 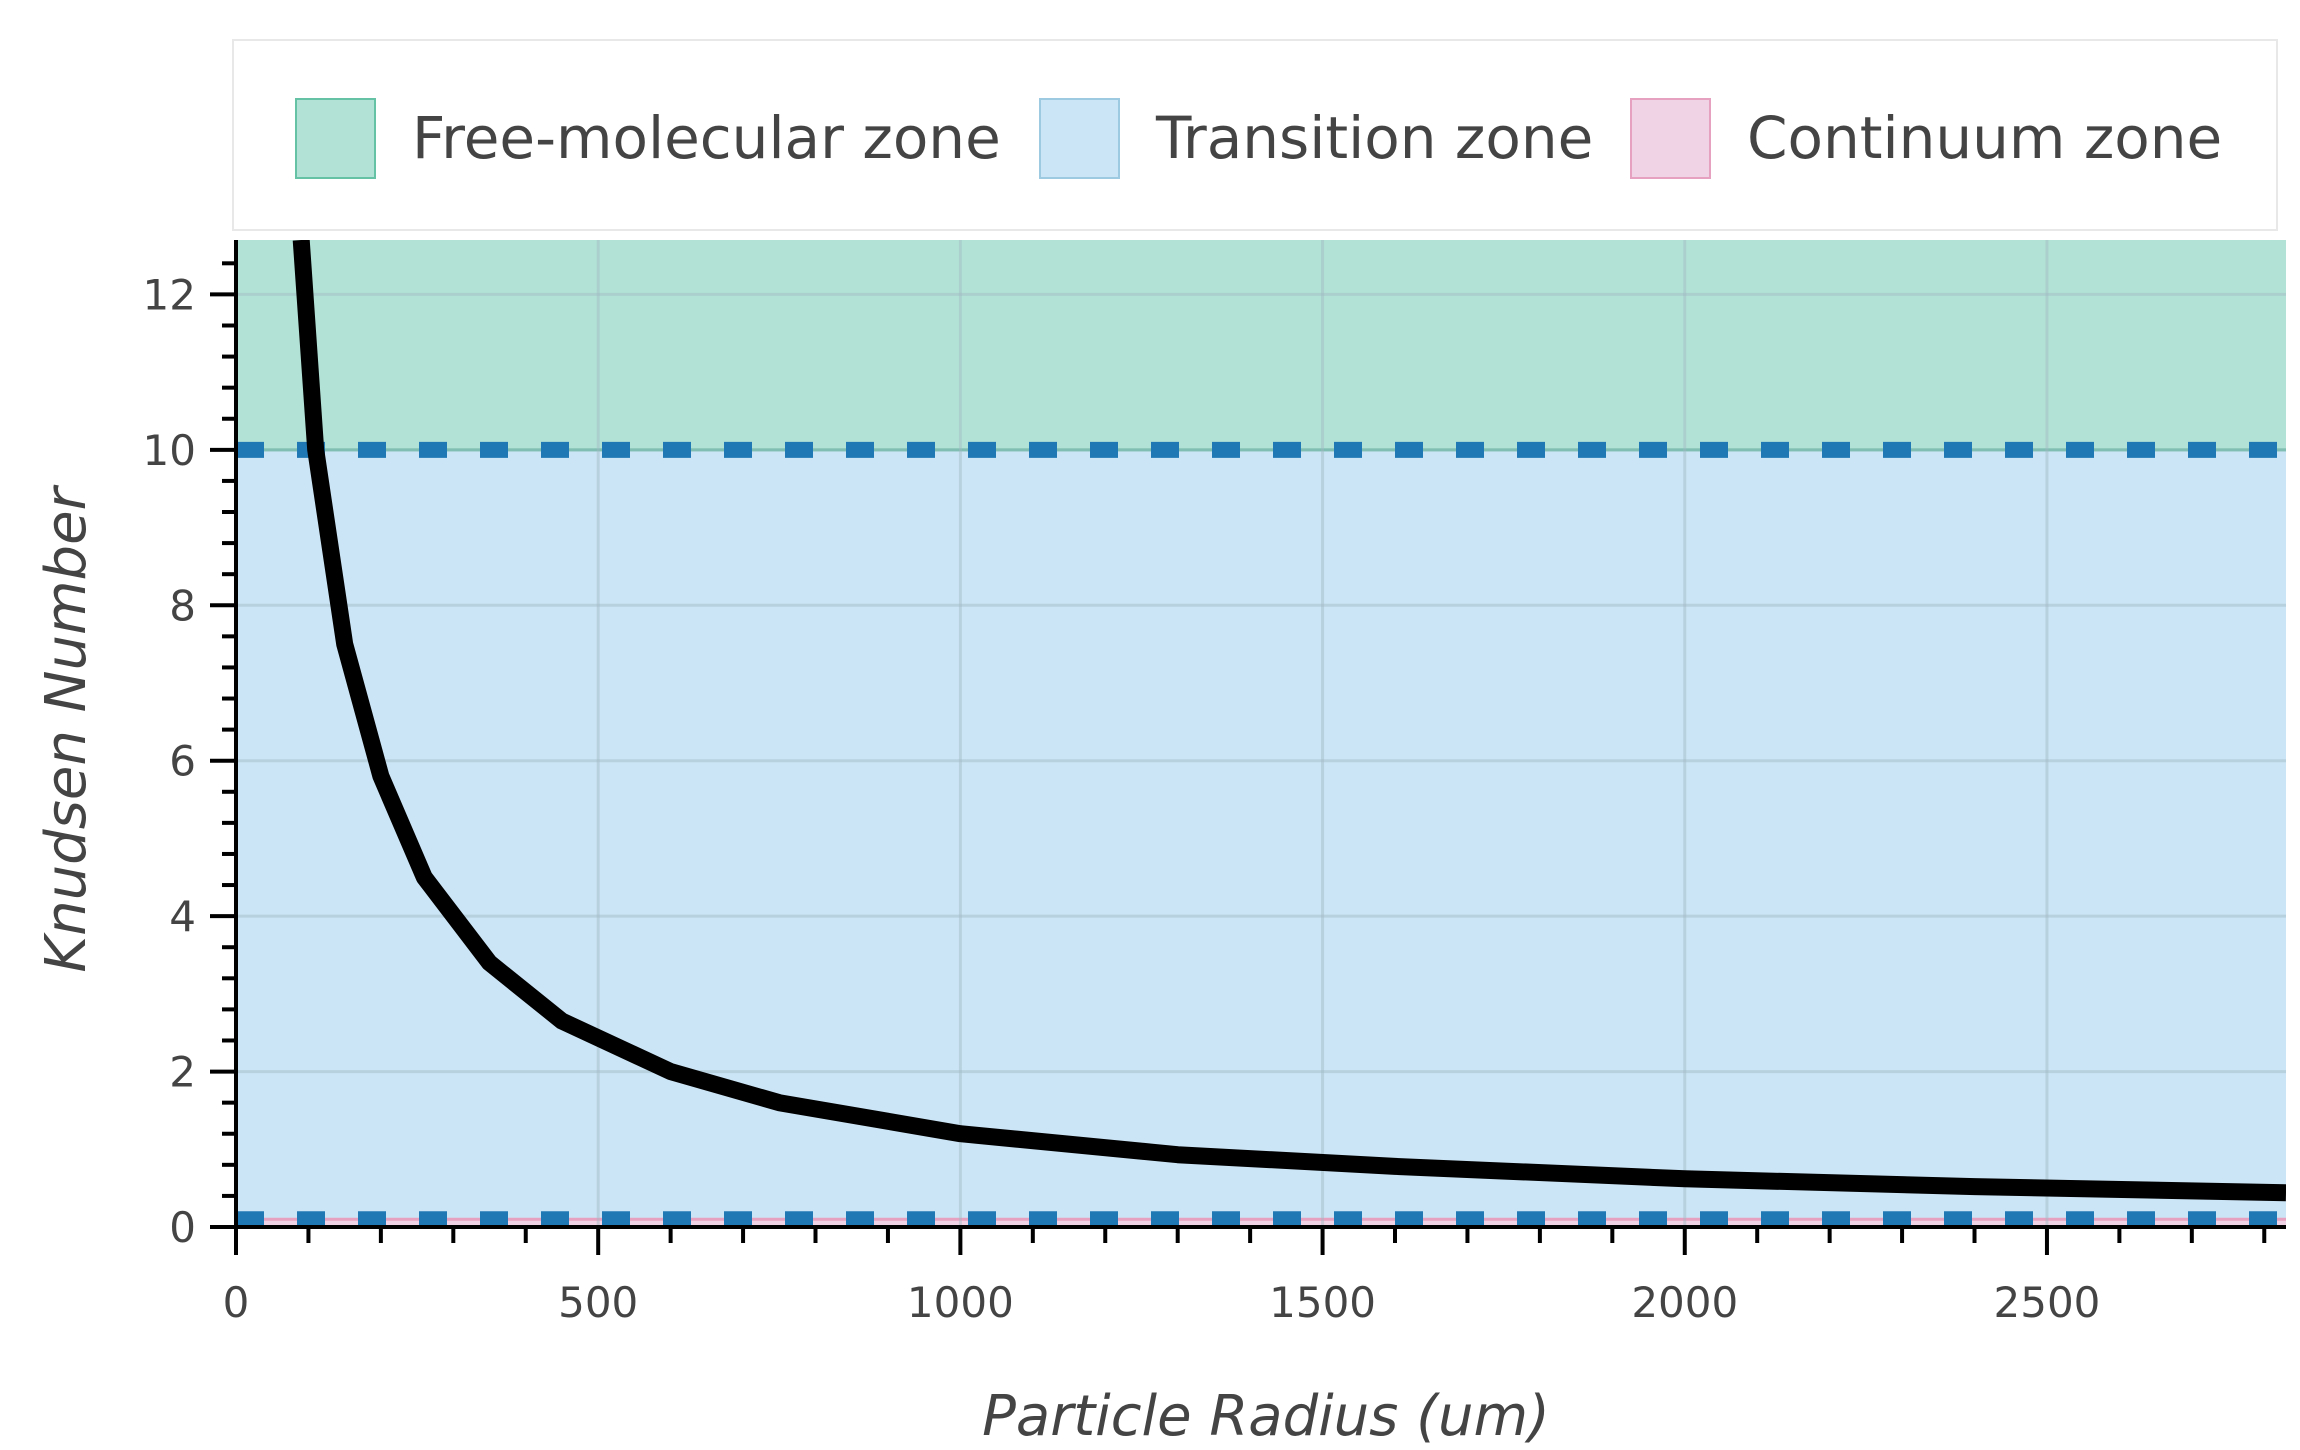 What do you see at coordinates (335, 138) in the screenshot?
I see `legend-swatch-free-molecular` at bounding box center [335, 138].